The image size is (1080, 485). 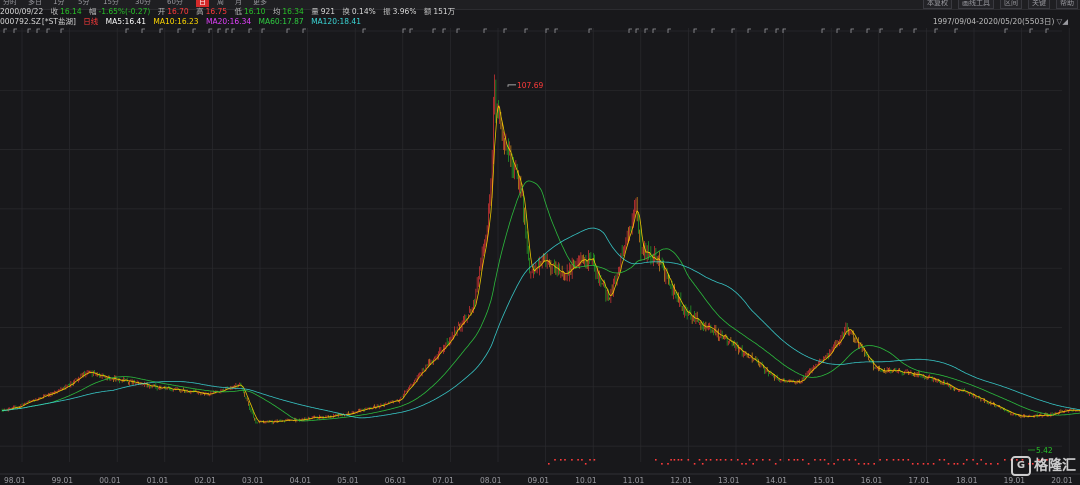 What do you see at coordinates (1011, 4) in the screenshot?
I see `toolbar-button-2: 区间` at bounding box center [1011, 4].